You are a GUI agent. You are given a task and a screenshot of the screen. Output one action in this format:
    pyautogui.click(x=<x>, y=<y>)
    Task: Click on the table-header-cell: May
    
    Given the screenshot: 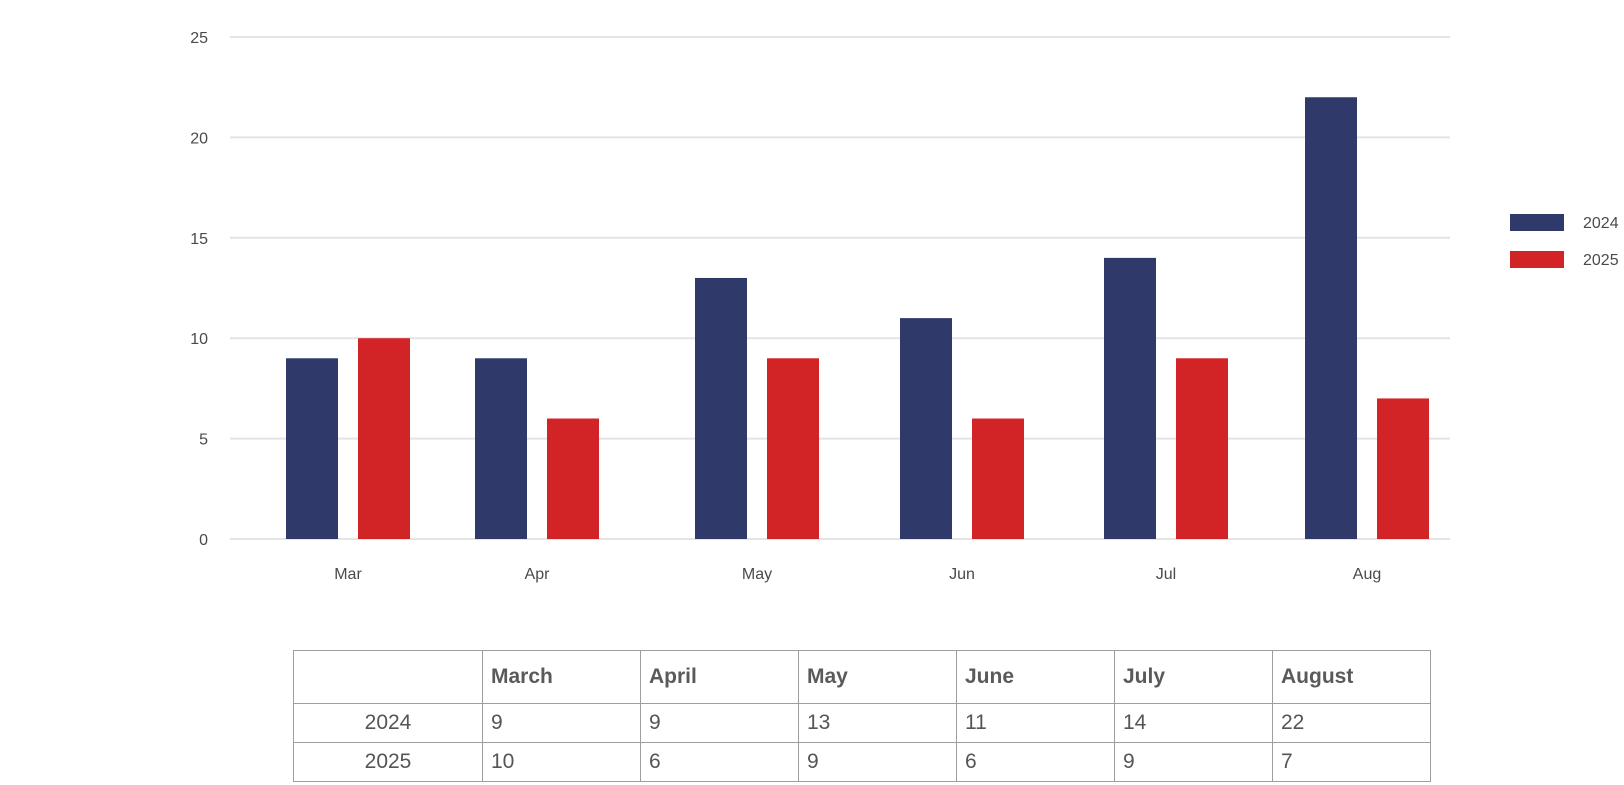 What is the action you would take?
    pyautogui.click(x=877, y=677)
    